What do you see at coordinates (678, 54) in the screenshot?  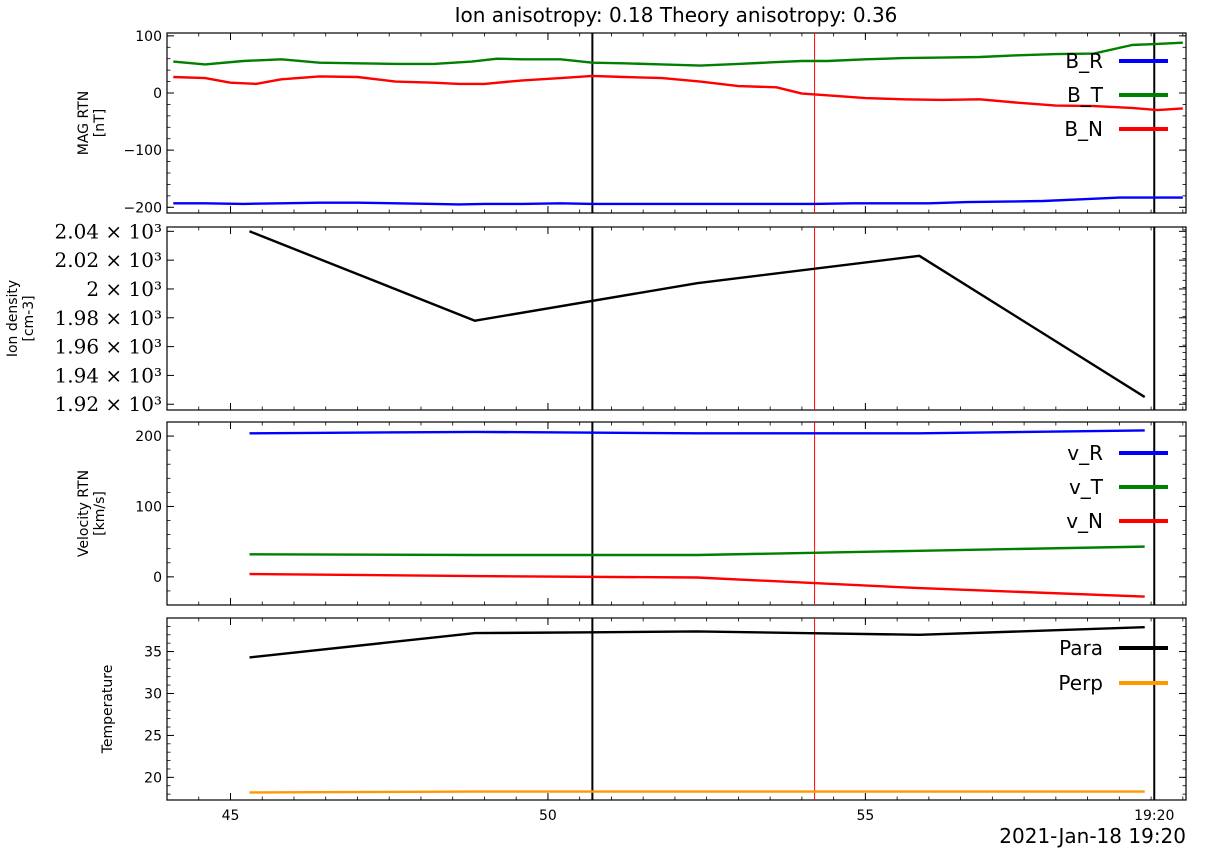 I see `series-line-b_t` at bounding box center [678, 54].